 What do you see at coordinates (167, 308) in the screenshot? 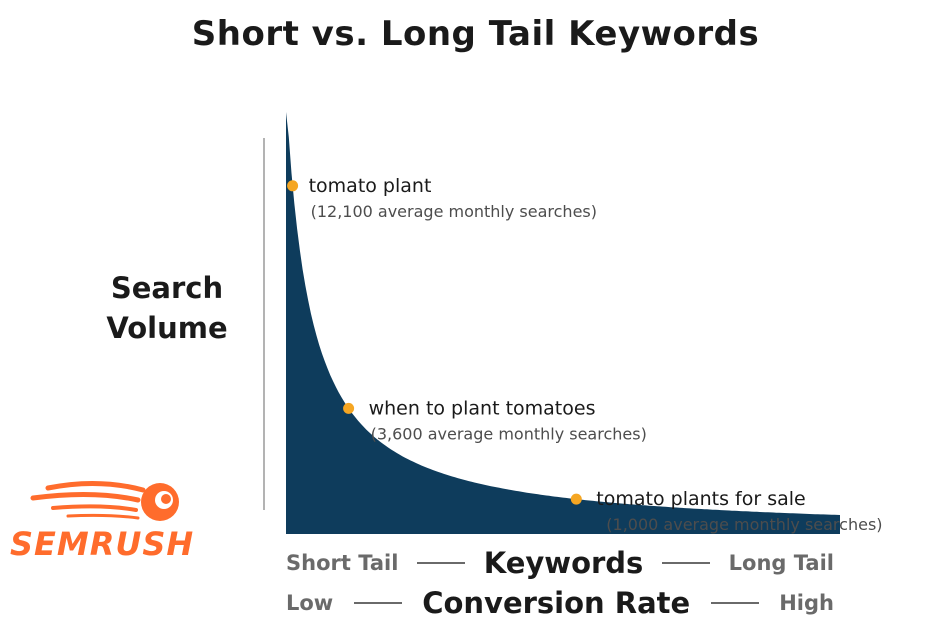
I see `y-axis-label: Search Volume` at bounding box center [167, 308].